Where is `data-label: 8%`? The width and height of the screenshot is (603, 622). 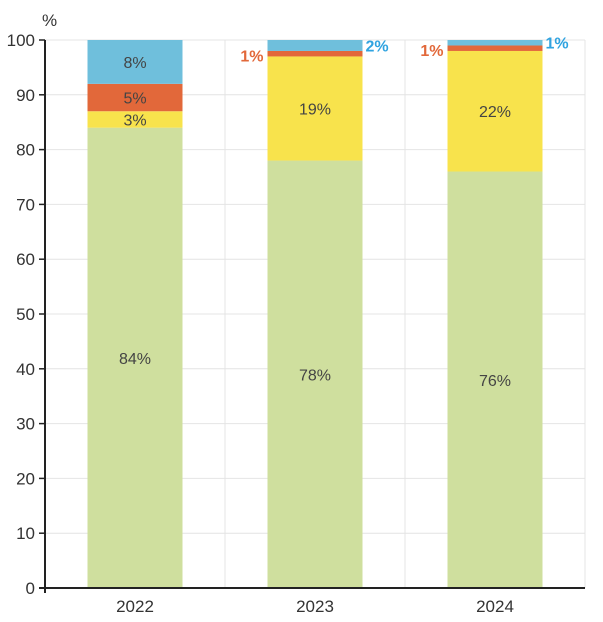
data-label: 8% is located at coordinates (134, 63).